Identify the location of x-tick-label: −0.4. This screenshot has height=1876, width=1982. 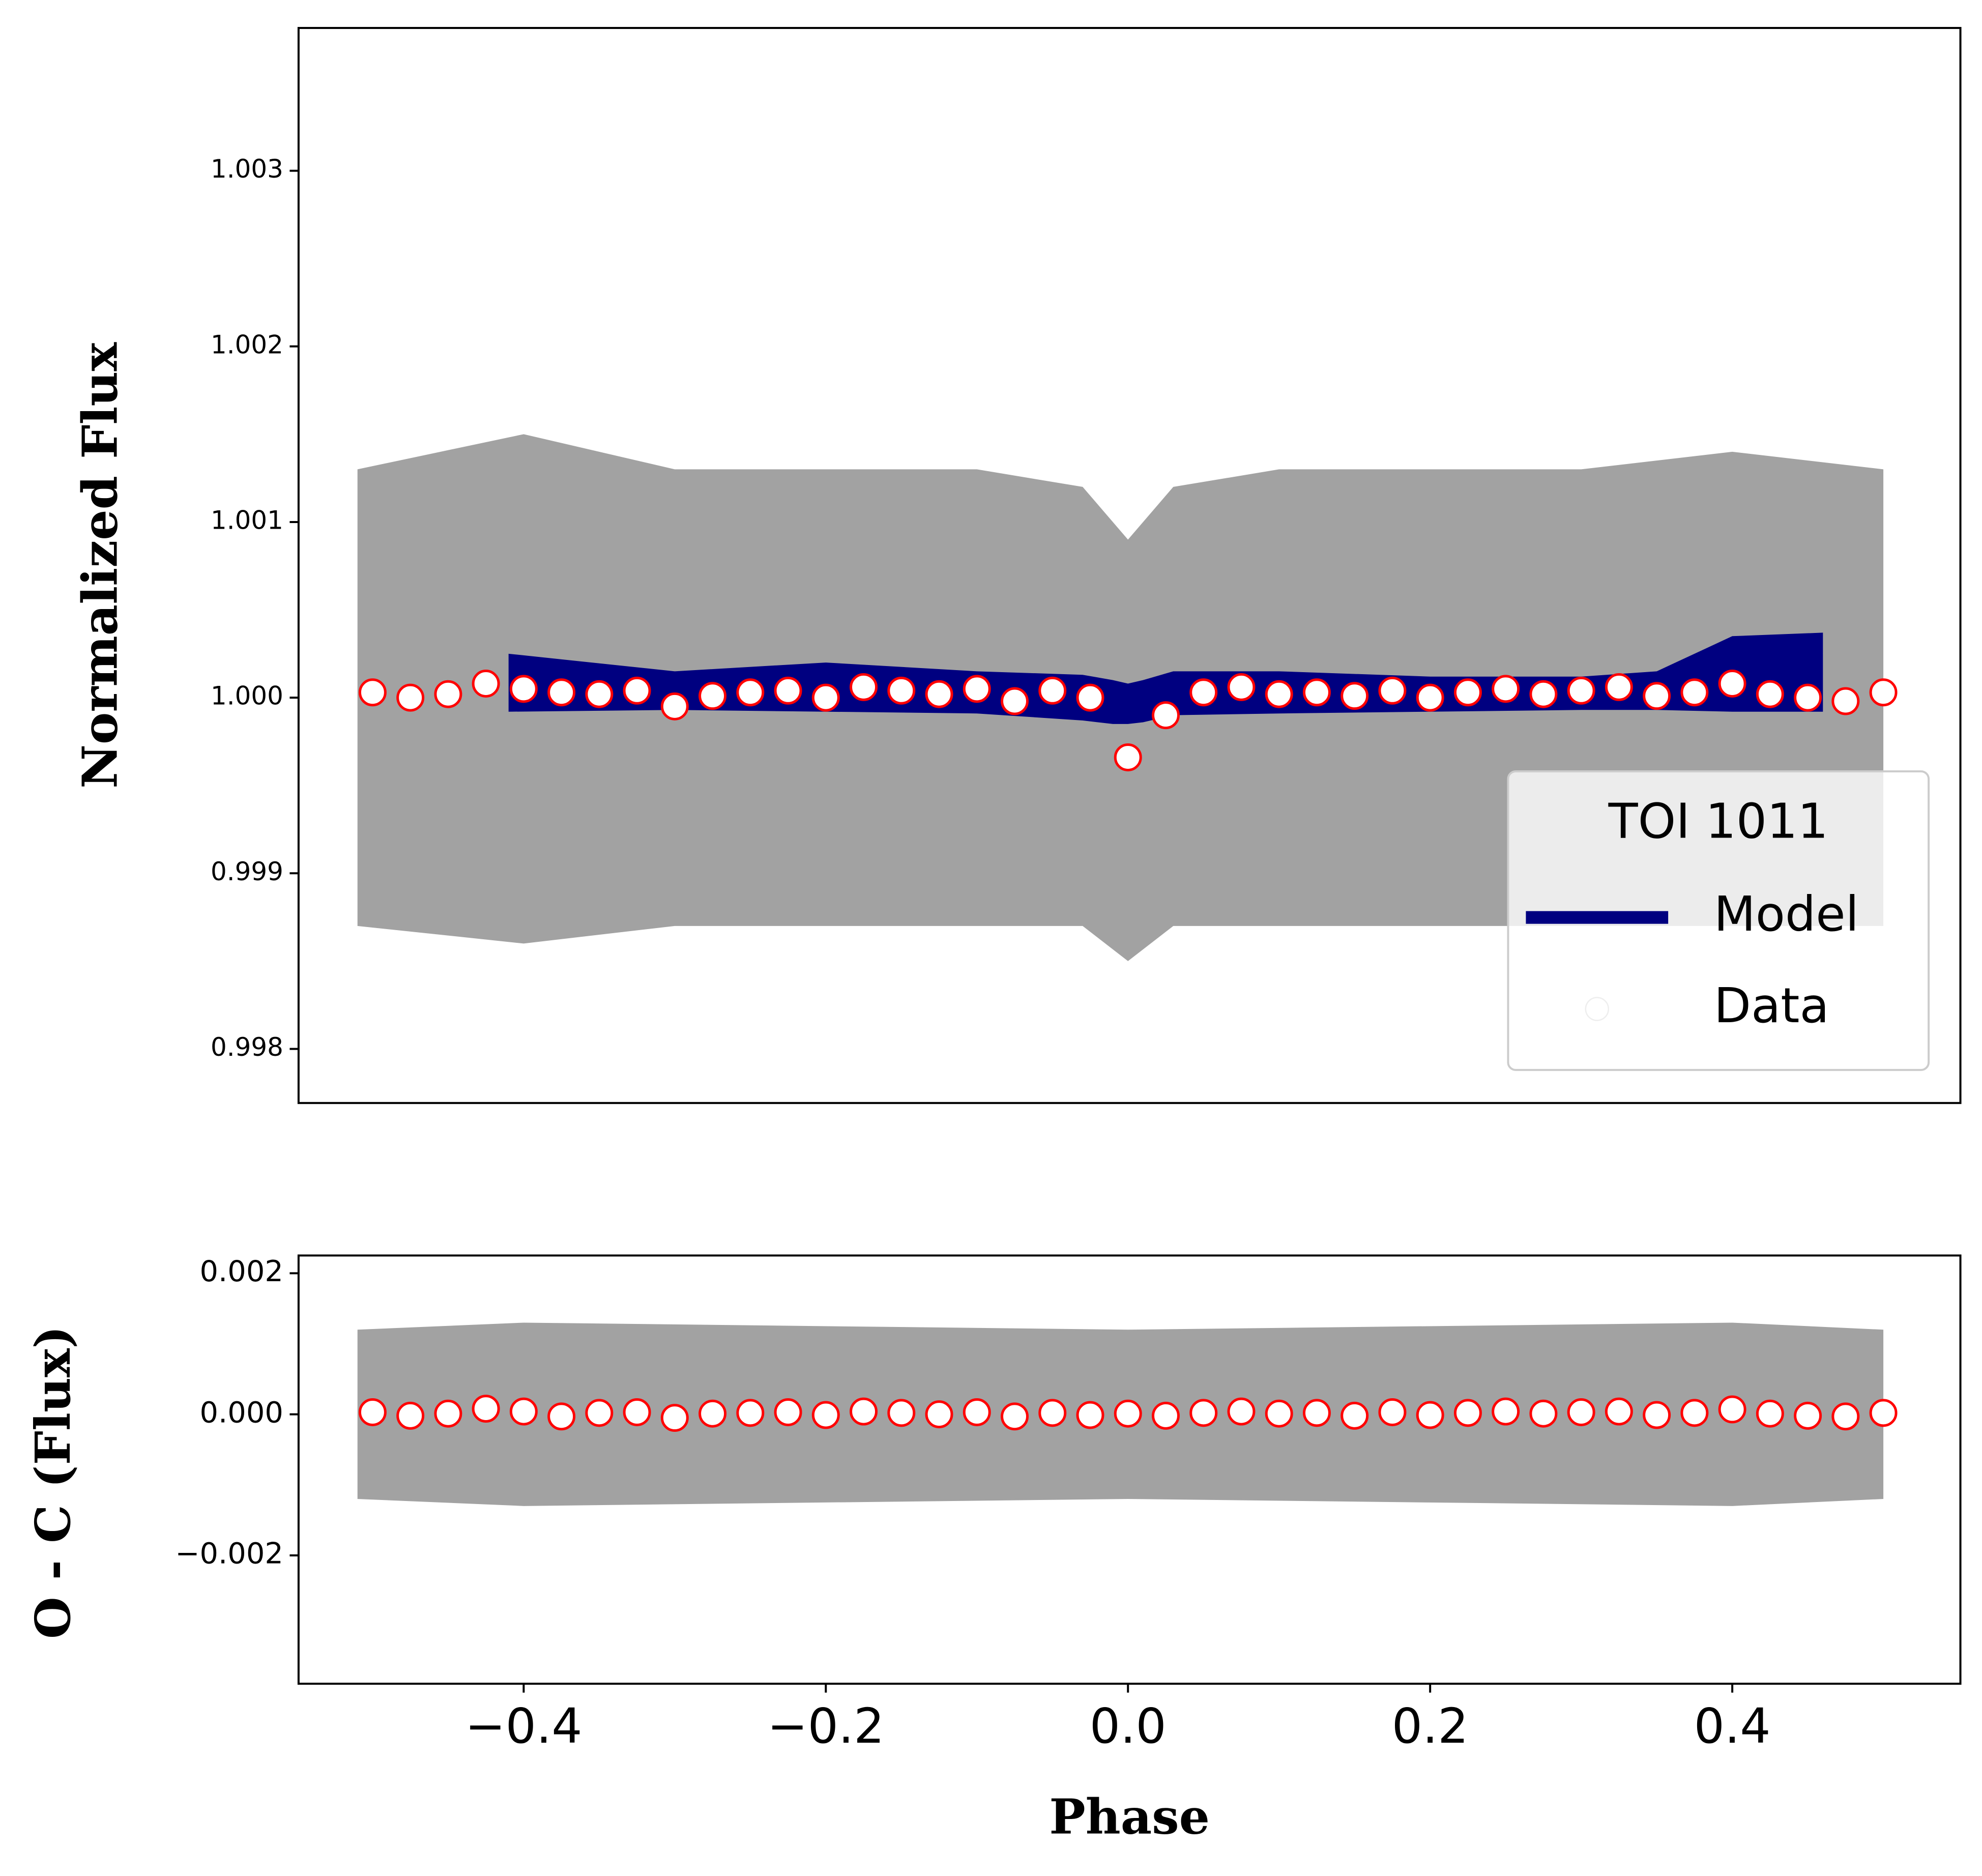
(523, 1726).